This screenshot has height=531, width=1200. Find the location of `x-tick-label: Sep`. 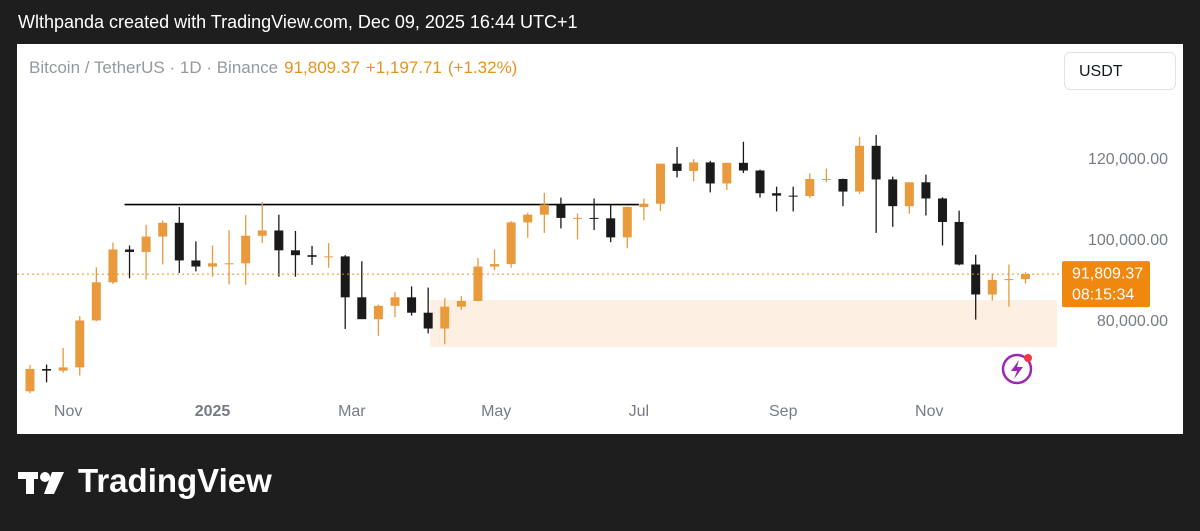

x-tick-label: Sep is located at coordinates (783, 411).